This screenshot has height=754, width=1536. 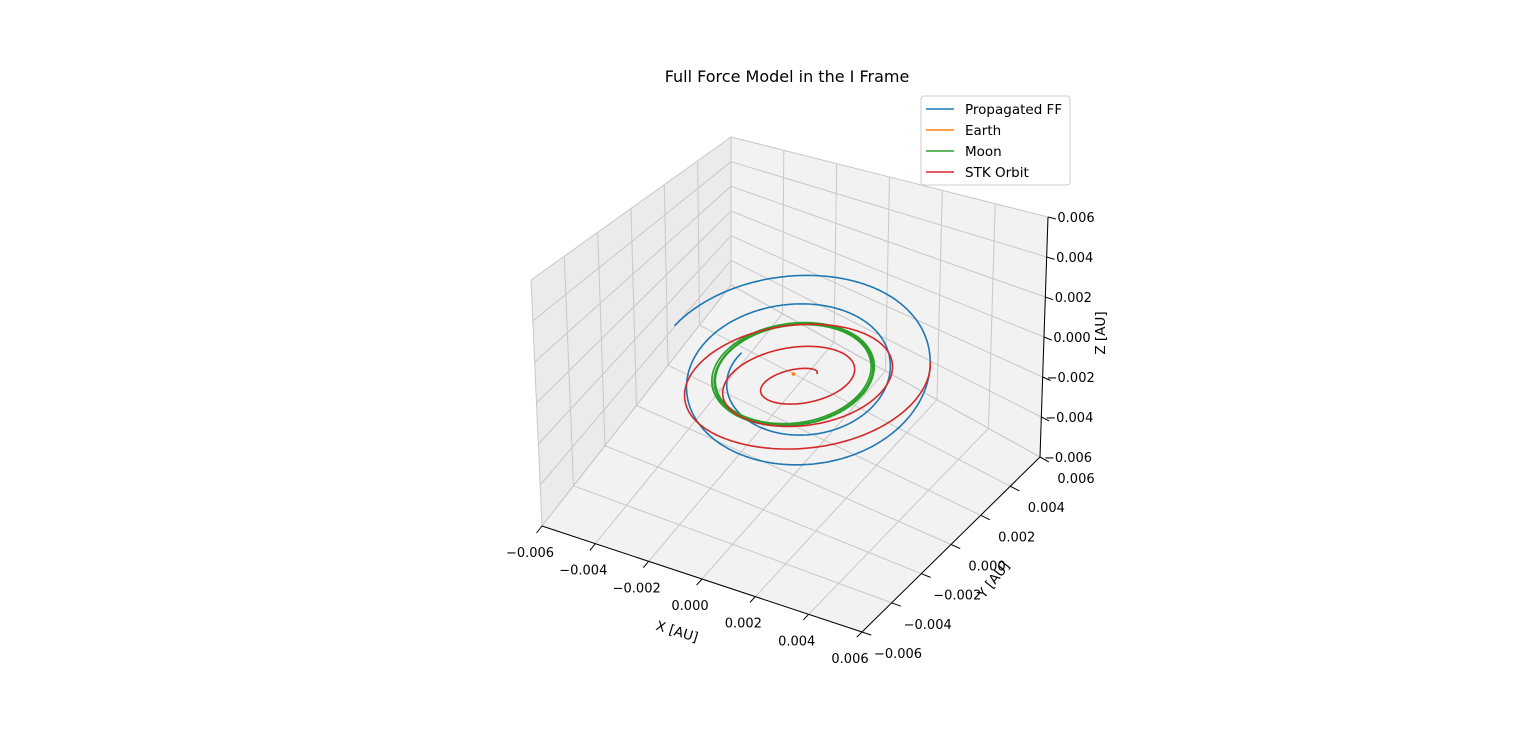 What do you see at coordinates (1073, 298) in the screenshot?
I see `z-tick-label: 0.002` at bounding box center [1073, 298].